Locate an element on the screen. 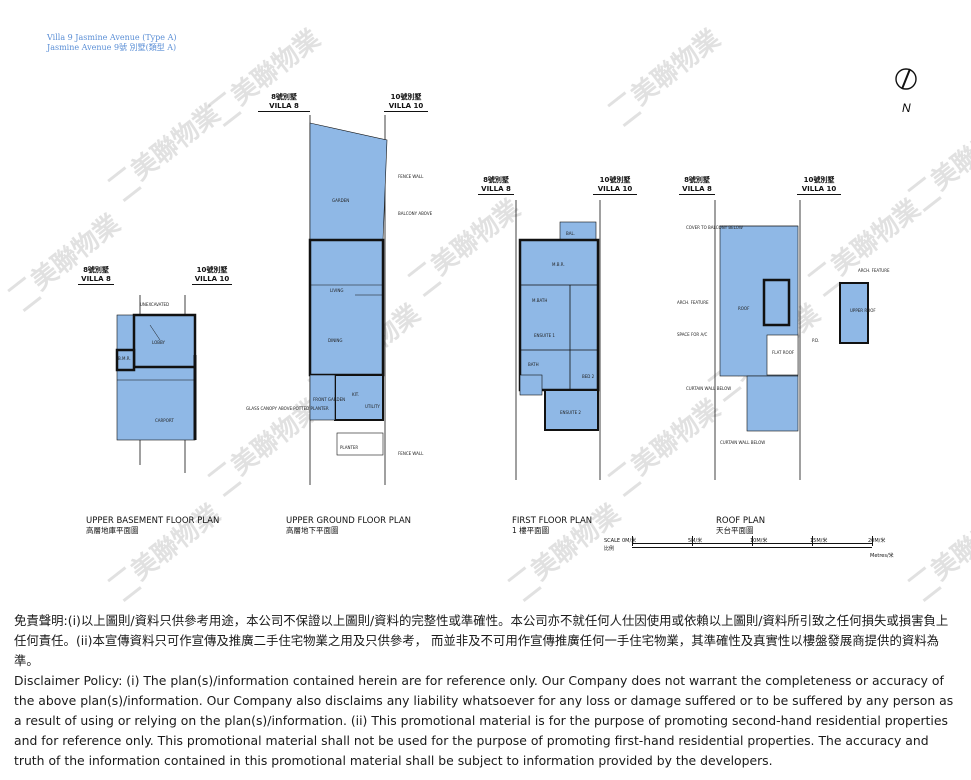  scale-tick-20: 20M/米 is located at coordinates (877, 541).